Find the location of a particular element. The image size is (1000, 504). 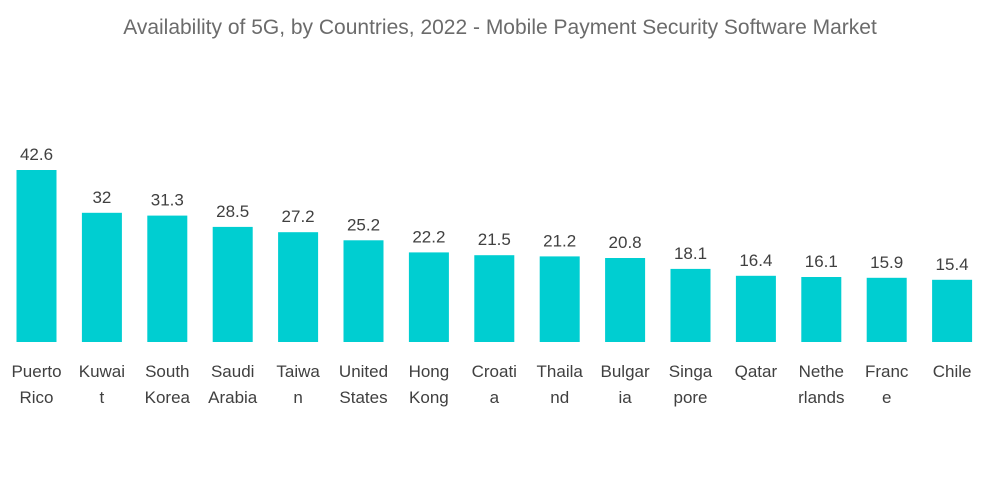

value-label-10: 18.1 is located at coordinates (690, 253).